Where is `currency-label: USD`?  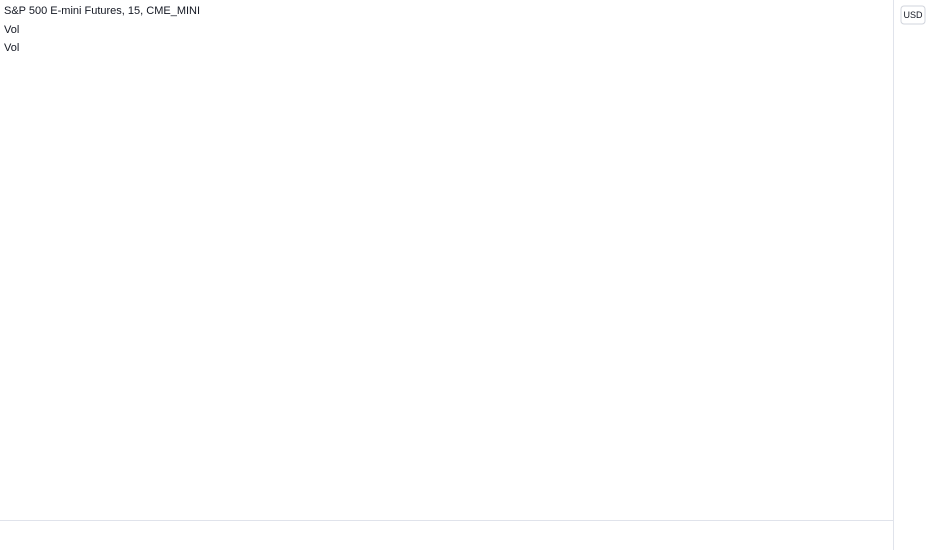
currency-label: USD is located at coordinates (913, 15).